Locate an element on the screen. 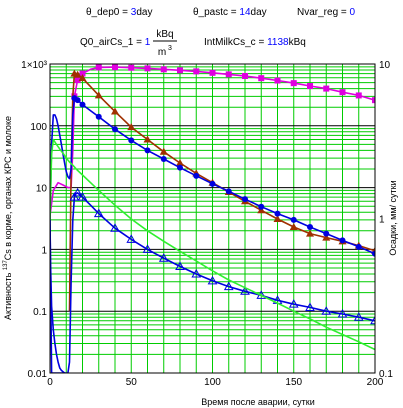 The width and height of the screenshot is (403, 408). param-intmilkcs-c-value: 1138 is located at coordinates (278, 42).